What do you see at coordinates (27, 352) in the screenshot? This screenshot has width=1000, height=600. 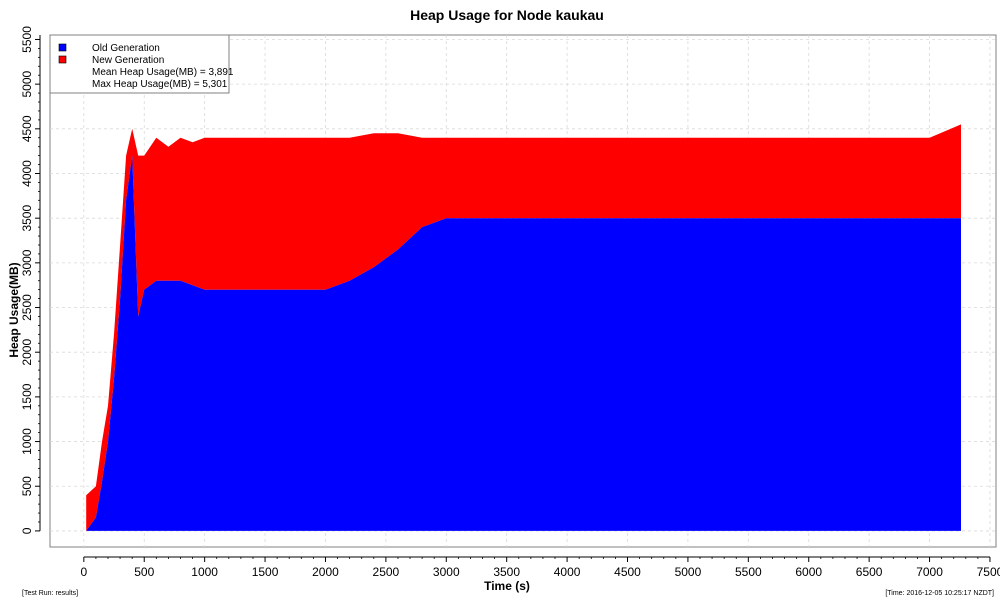 I see `y-tick-label: 2000` at bounding box center [27, 352].